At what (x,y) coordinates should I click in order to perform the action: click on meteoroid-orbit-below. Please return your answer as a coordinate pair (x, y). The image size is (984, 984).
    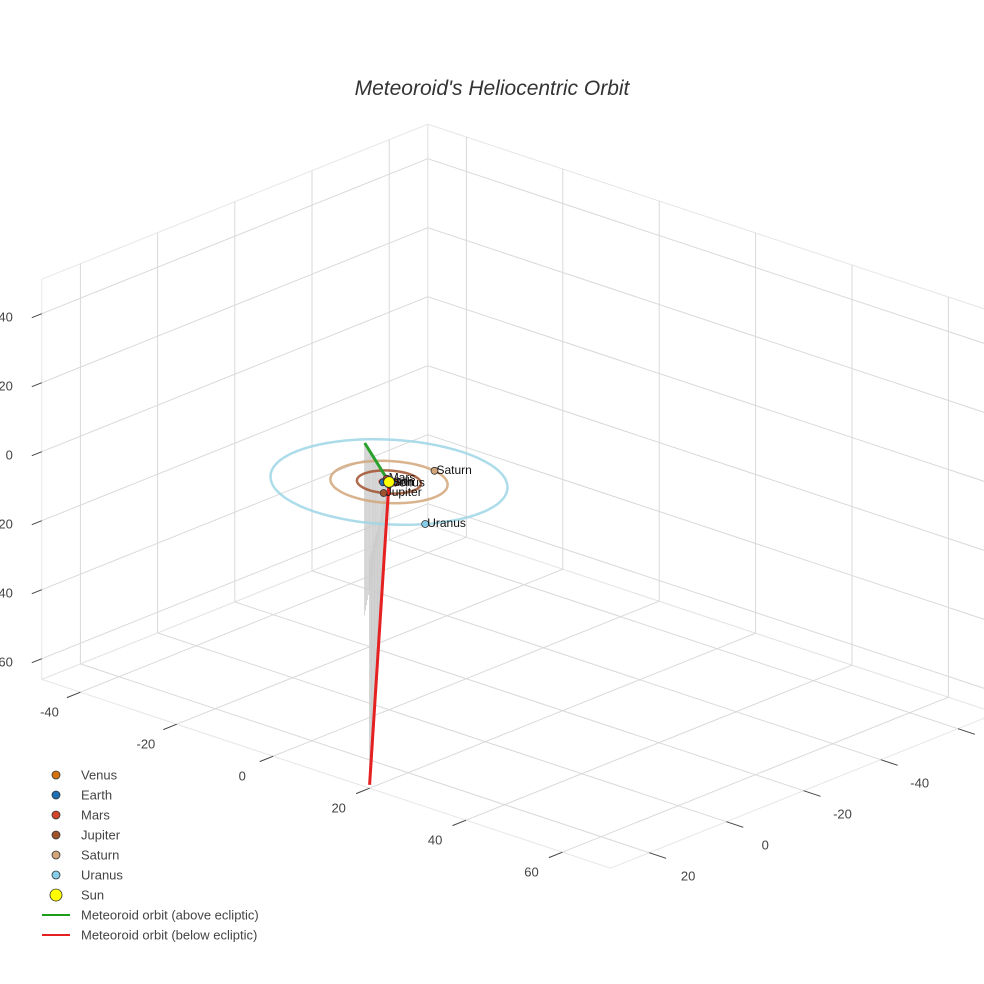
    Looking at the image, I should click on (379, 633).